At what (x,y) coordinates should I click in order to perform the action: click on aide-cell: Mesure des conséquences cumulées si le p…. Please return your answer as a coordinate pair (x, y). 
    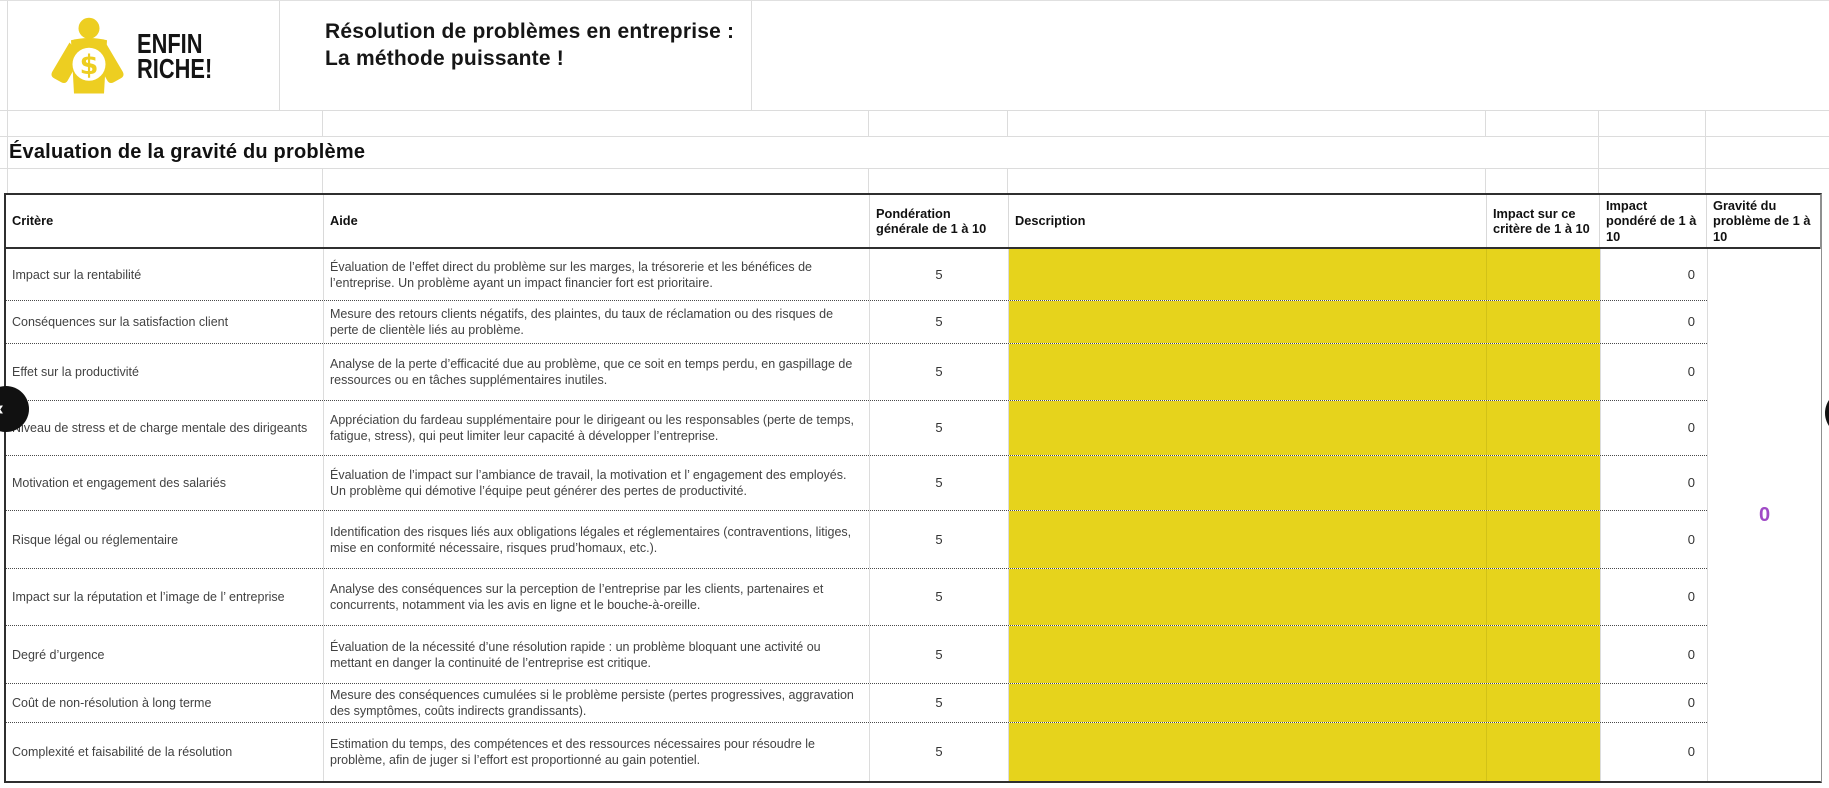
    Looking at the image, I should click on (597, 703).